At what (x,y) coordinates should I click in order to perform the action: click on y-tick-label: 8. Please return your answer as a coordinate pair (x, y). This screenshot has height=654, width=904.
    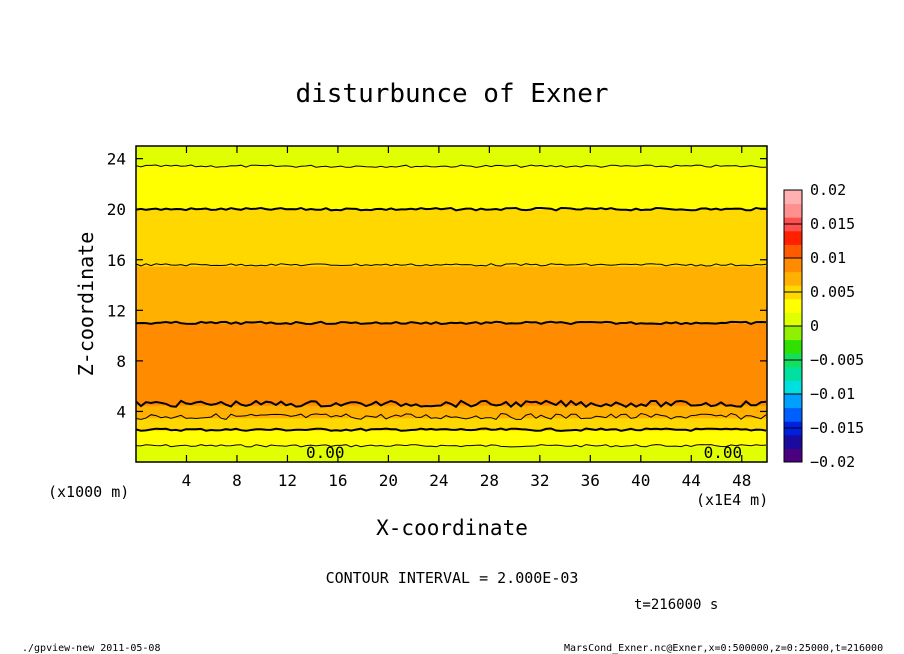
    Looking at the image, I should click on (121, 361).